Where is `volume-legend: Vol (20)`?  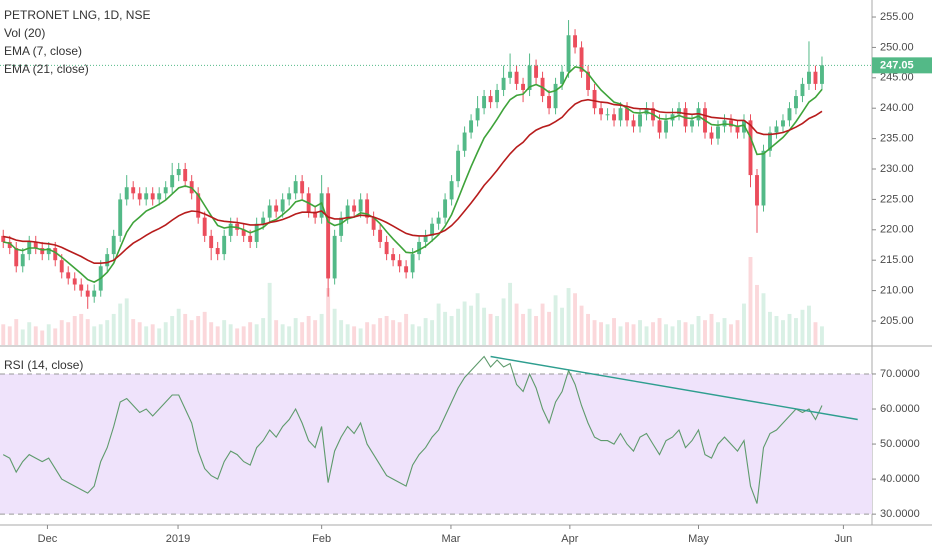 volume-legend: Vol (20) is located at coordinates (24, 33).